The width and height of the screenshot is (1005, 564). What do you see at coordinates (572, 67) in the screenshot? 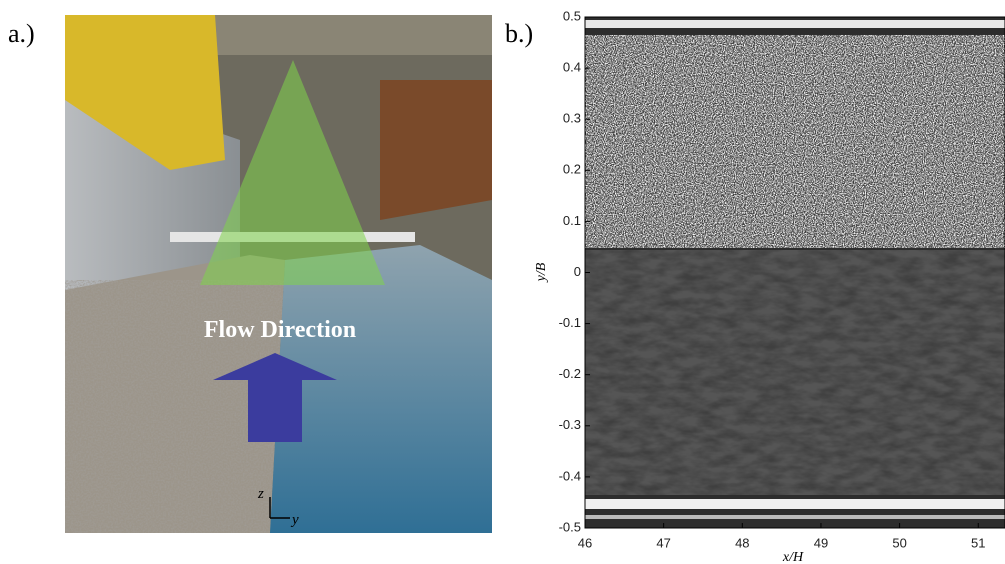
I see `y-tick-label: 0.4` at bounding box center [572, 67].